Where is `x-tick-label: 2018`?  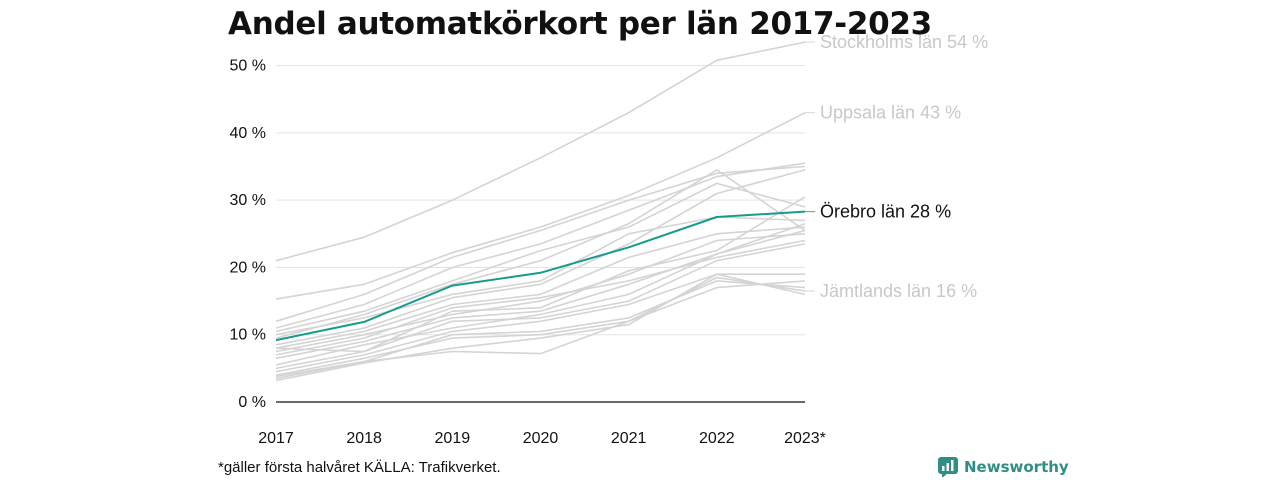
x-tick-label: 2018 is located at coordinates (364, 438).